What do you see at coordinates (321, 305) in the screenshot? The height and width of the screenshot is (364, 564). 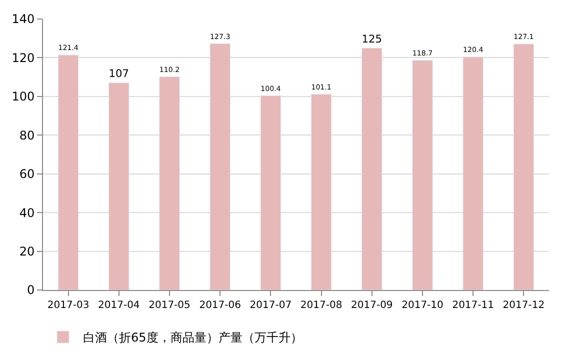 I see `x-tick-label: 2017-08` at bounding box center [321, 305].